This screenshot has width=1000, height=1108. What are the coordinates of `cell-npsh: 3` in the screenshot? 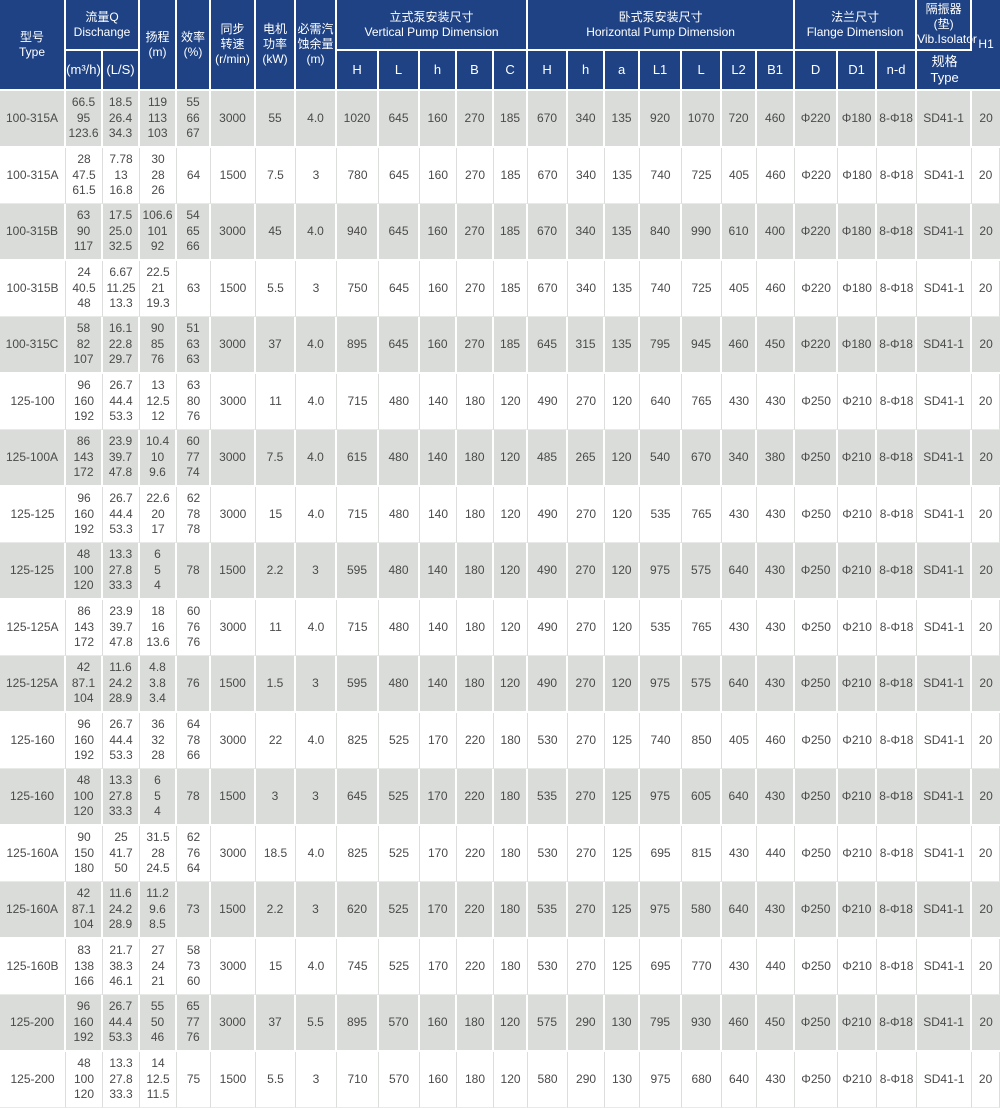 It's located at (317, 797).